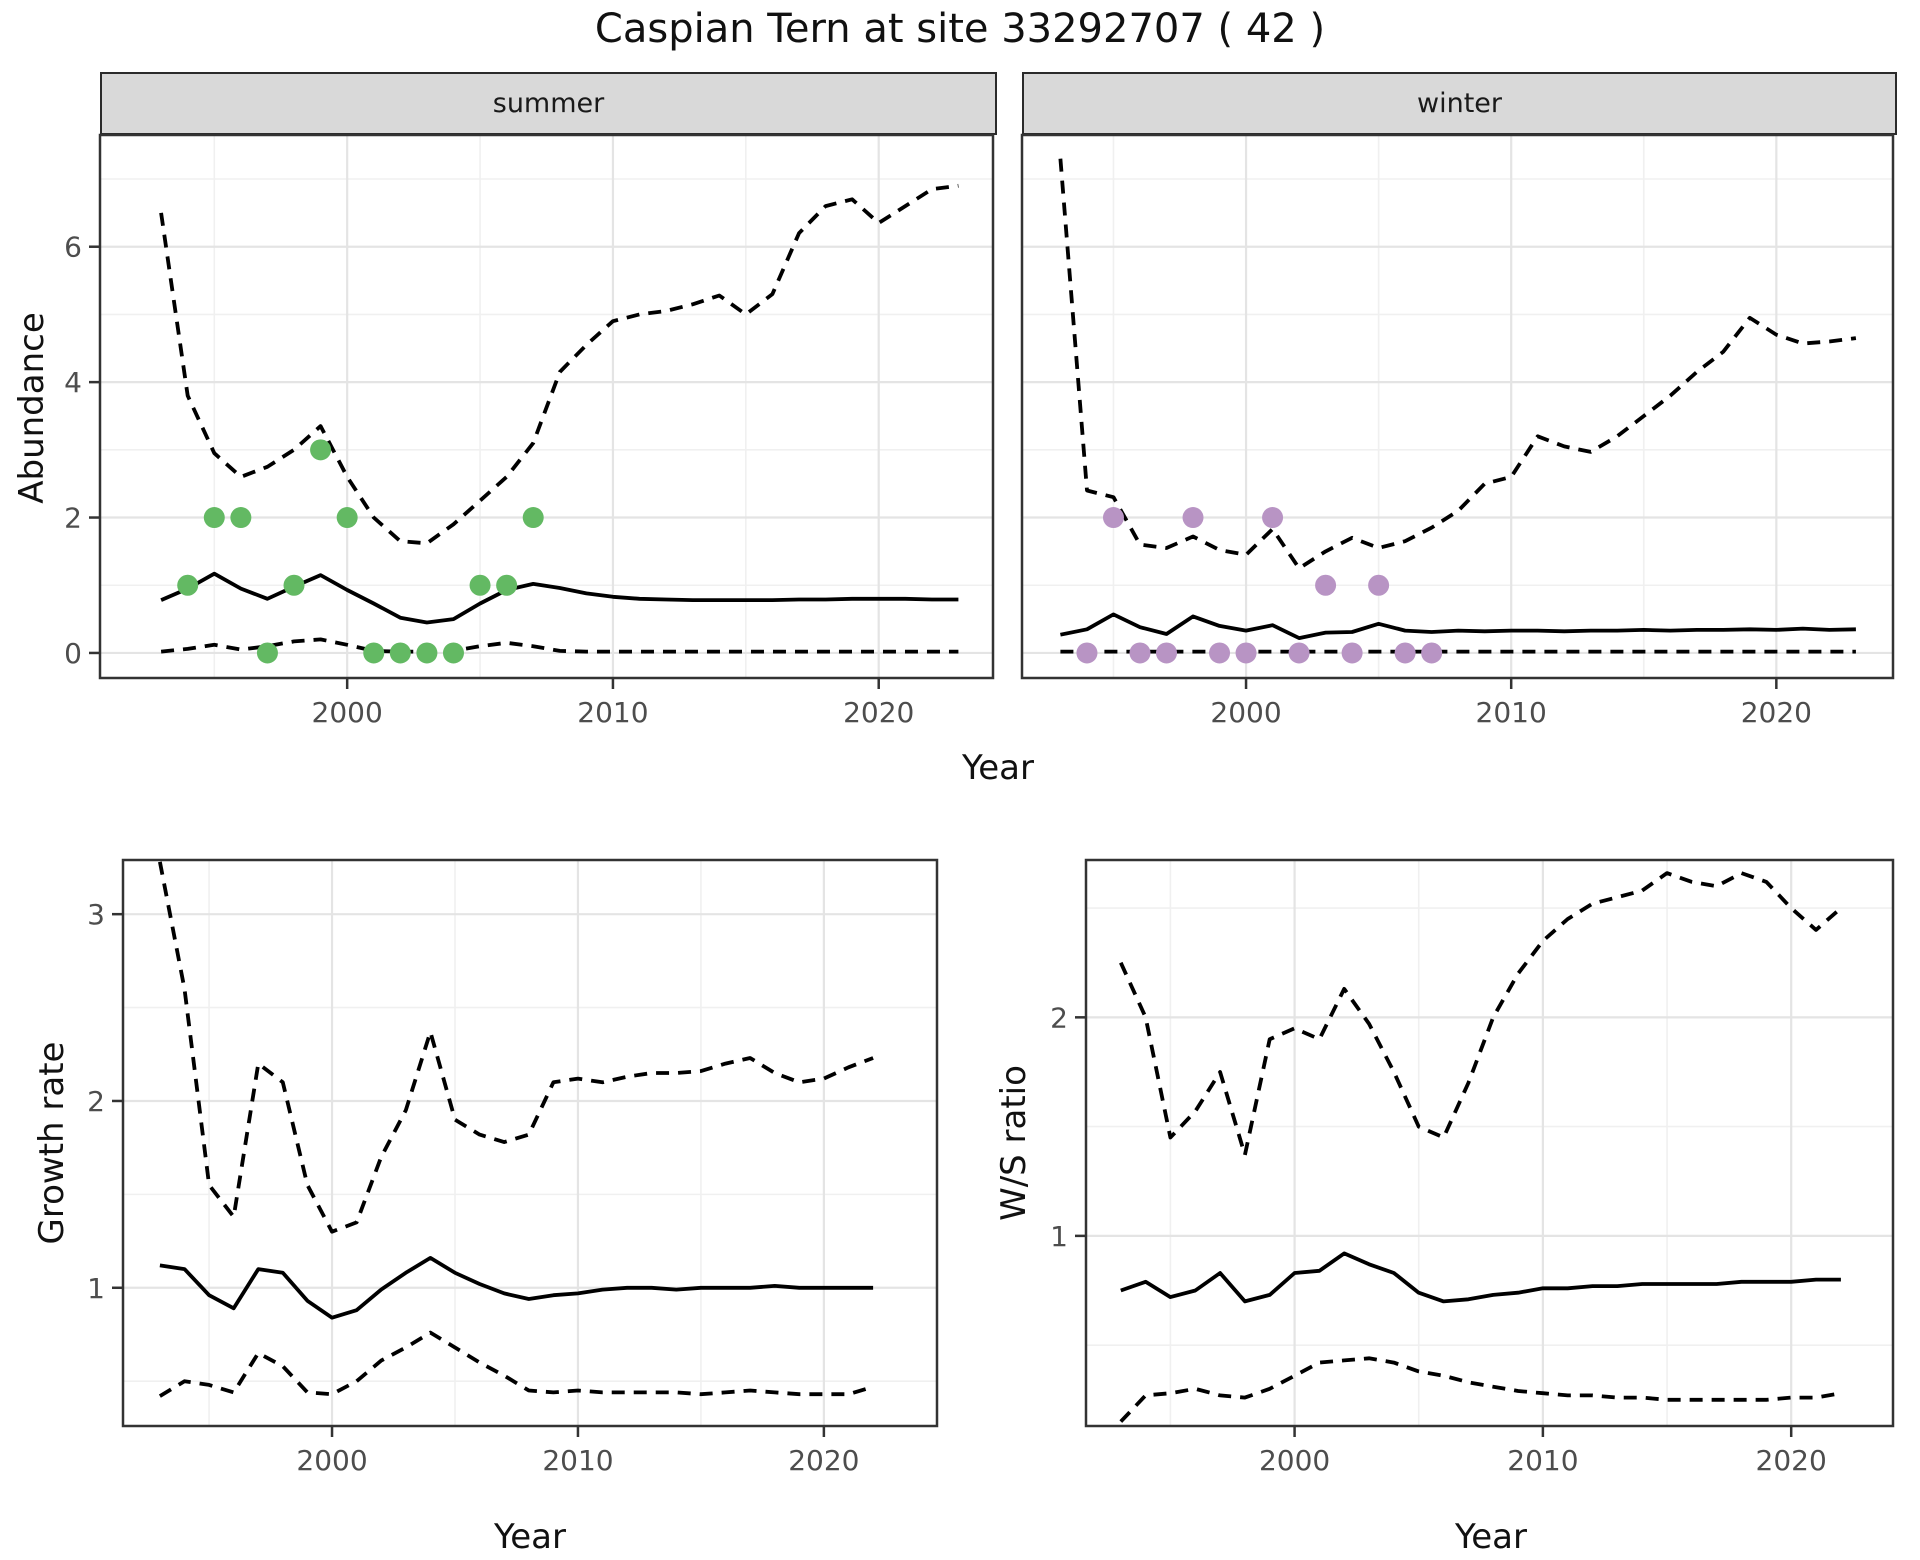 Image resolution: width=1920 pixels, height=1560 pixels. Describe the element at coordinates (516, 1047) in the screenshot. I see `series-upper-ci-growth-rate` at that location.